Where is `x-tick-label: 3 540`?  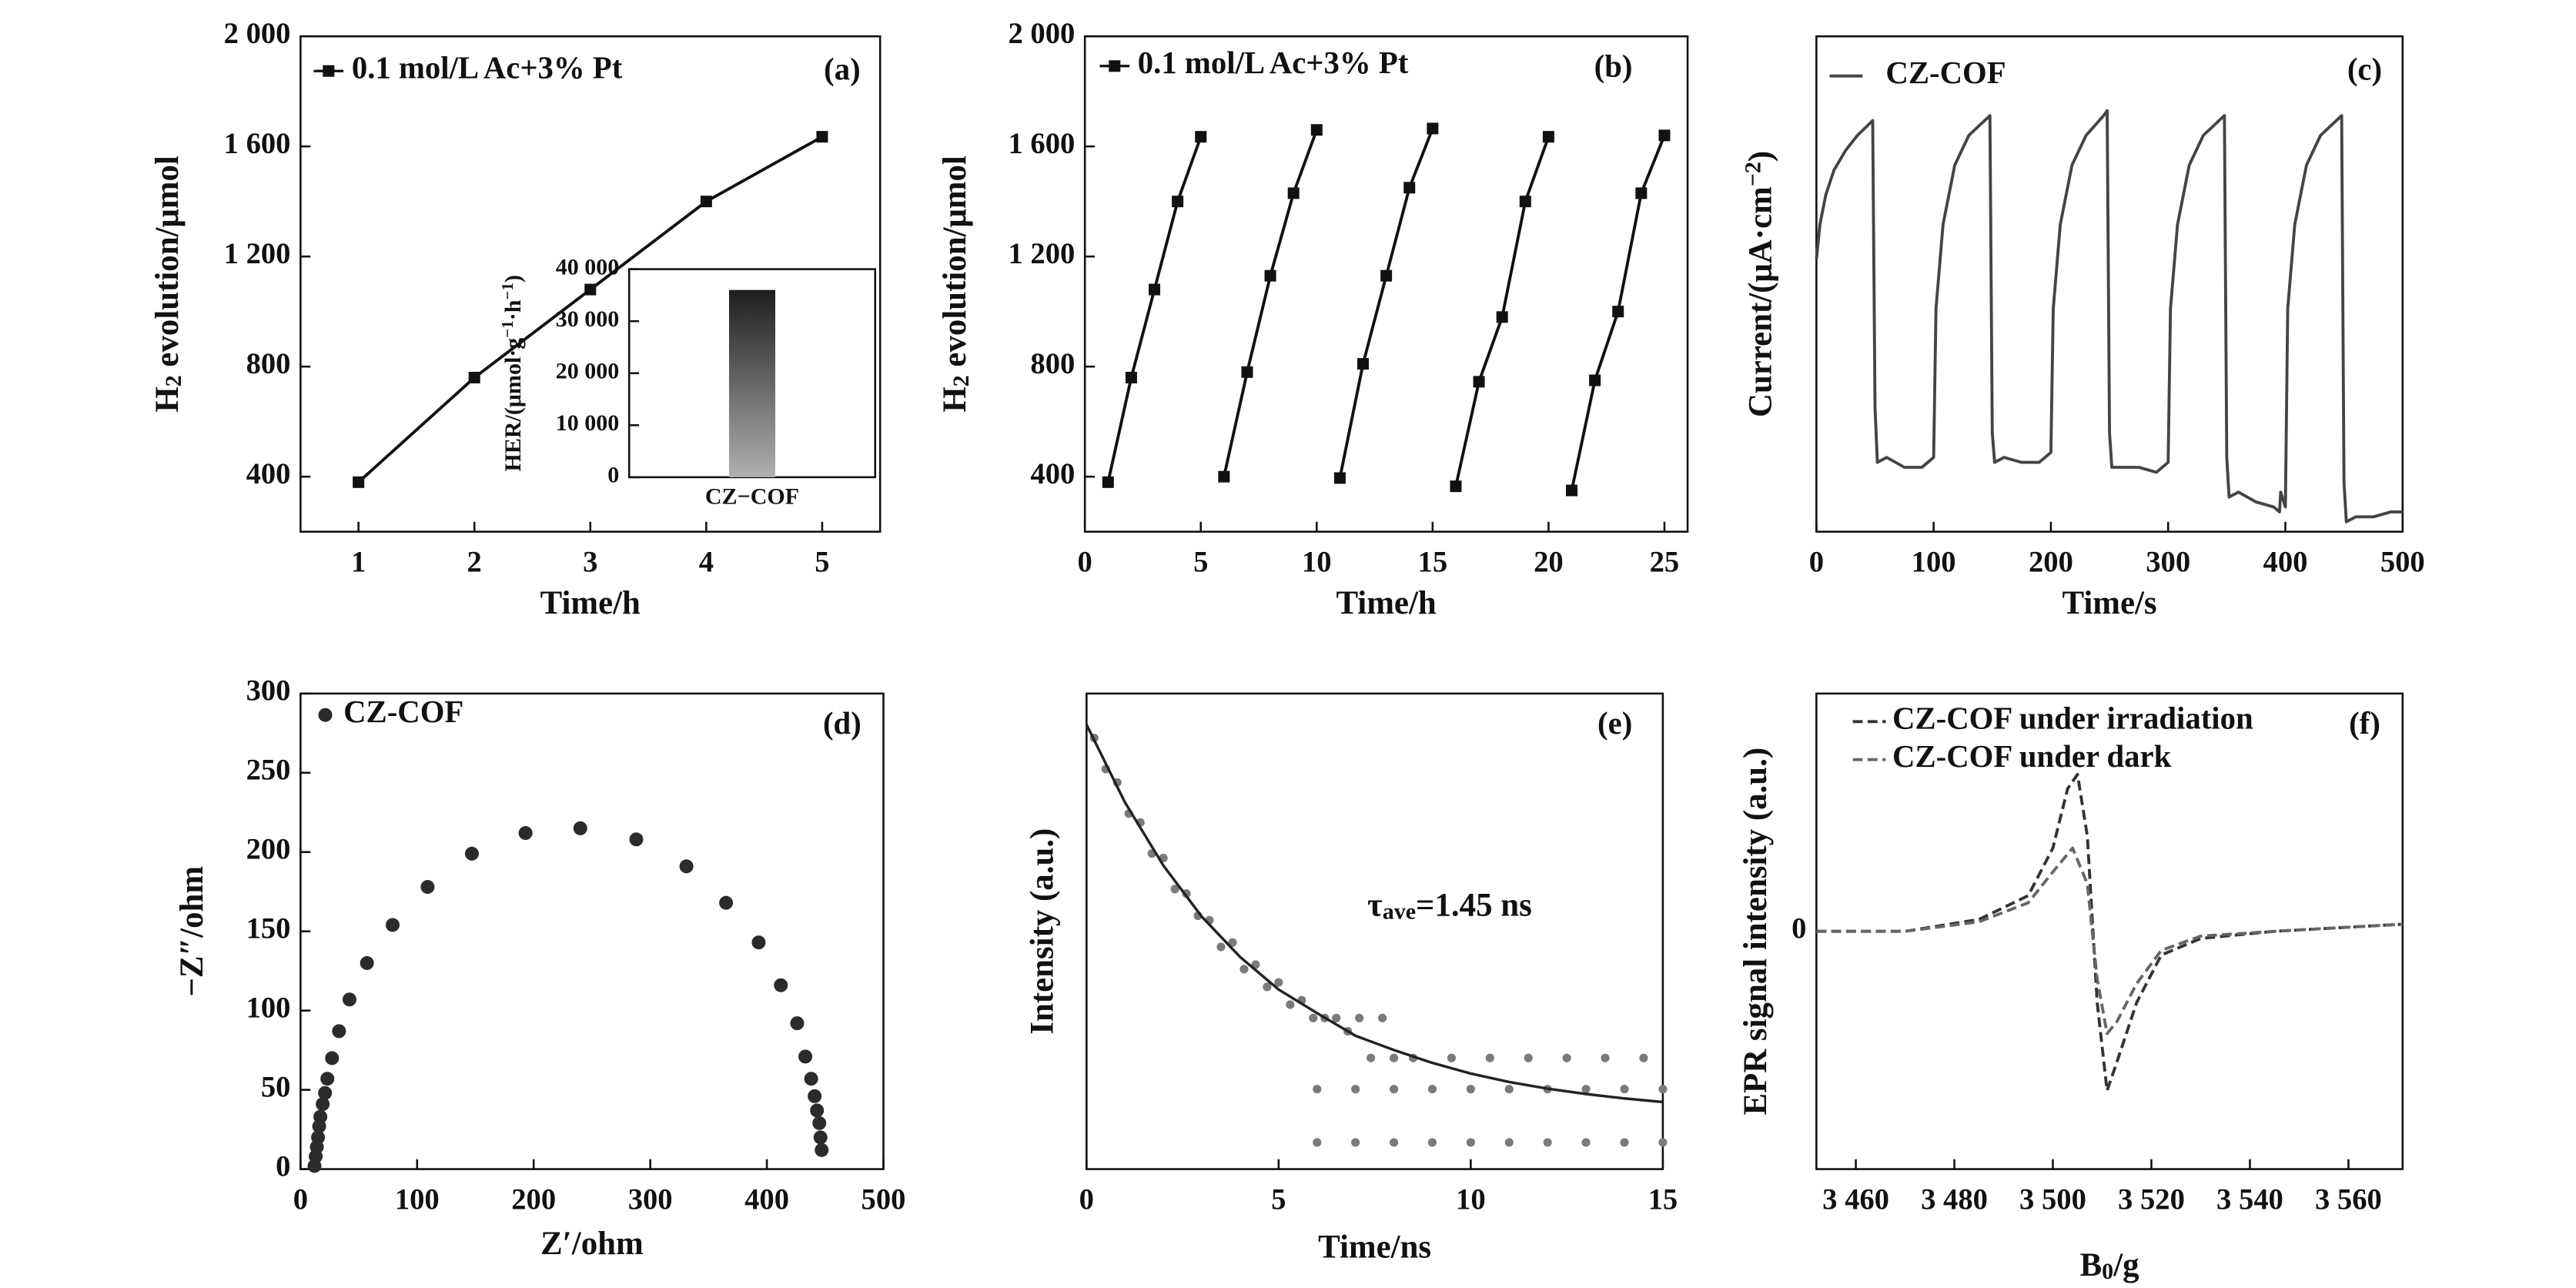 x-tick-label: 3 540 is located at coordinates (2249, 1199).